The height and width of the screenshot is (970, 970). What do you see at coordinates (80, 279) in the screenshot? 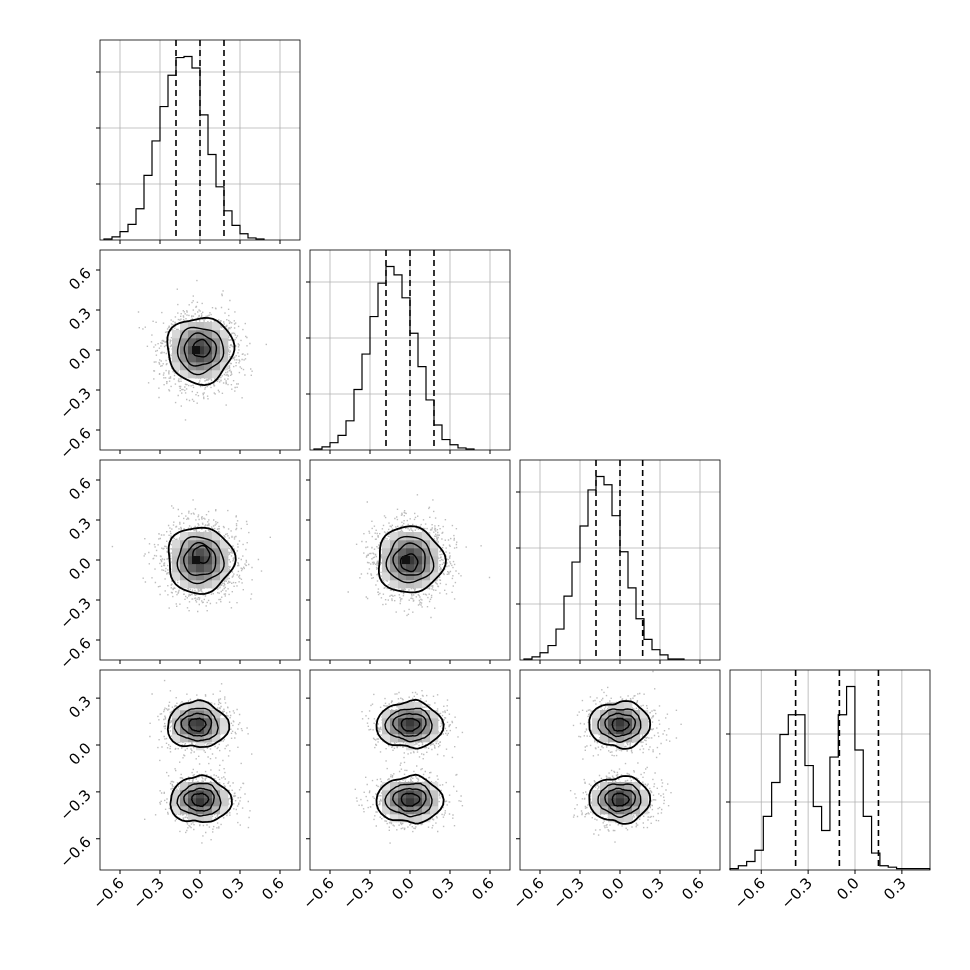
I see `y-tick-label: 0.6` at bounding box center [80, 279].